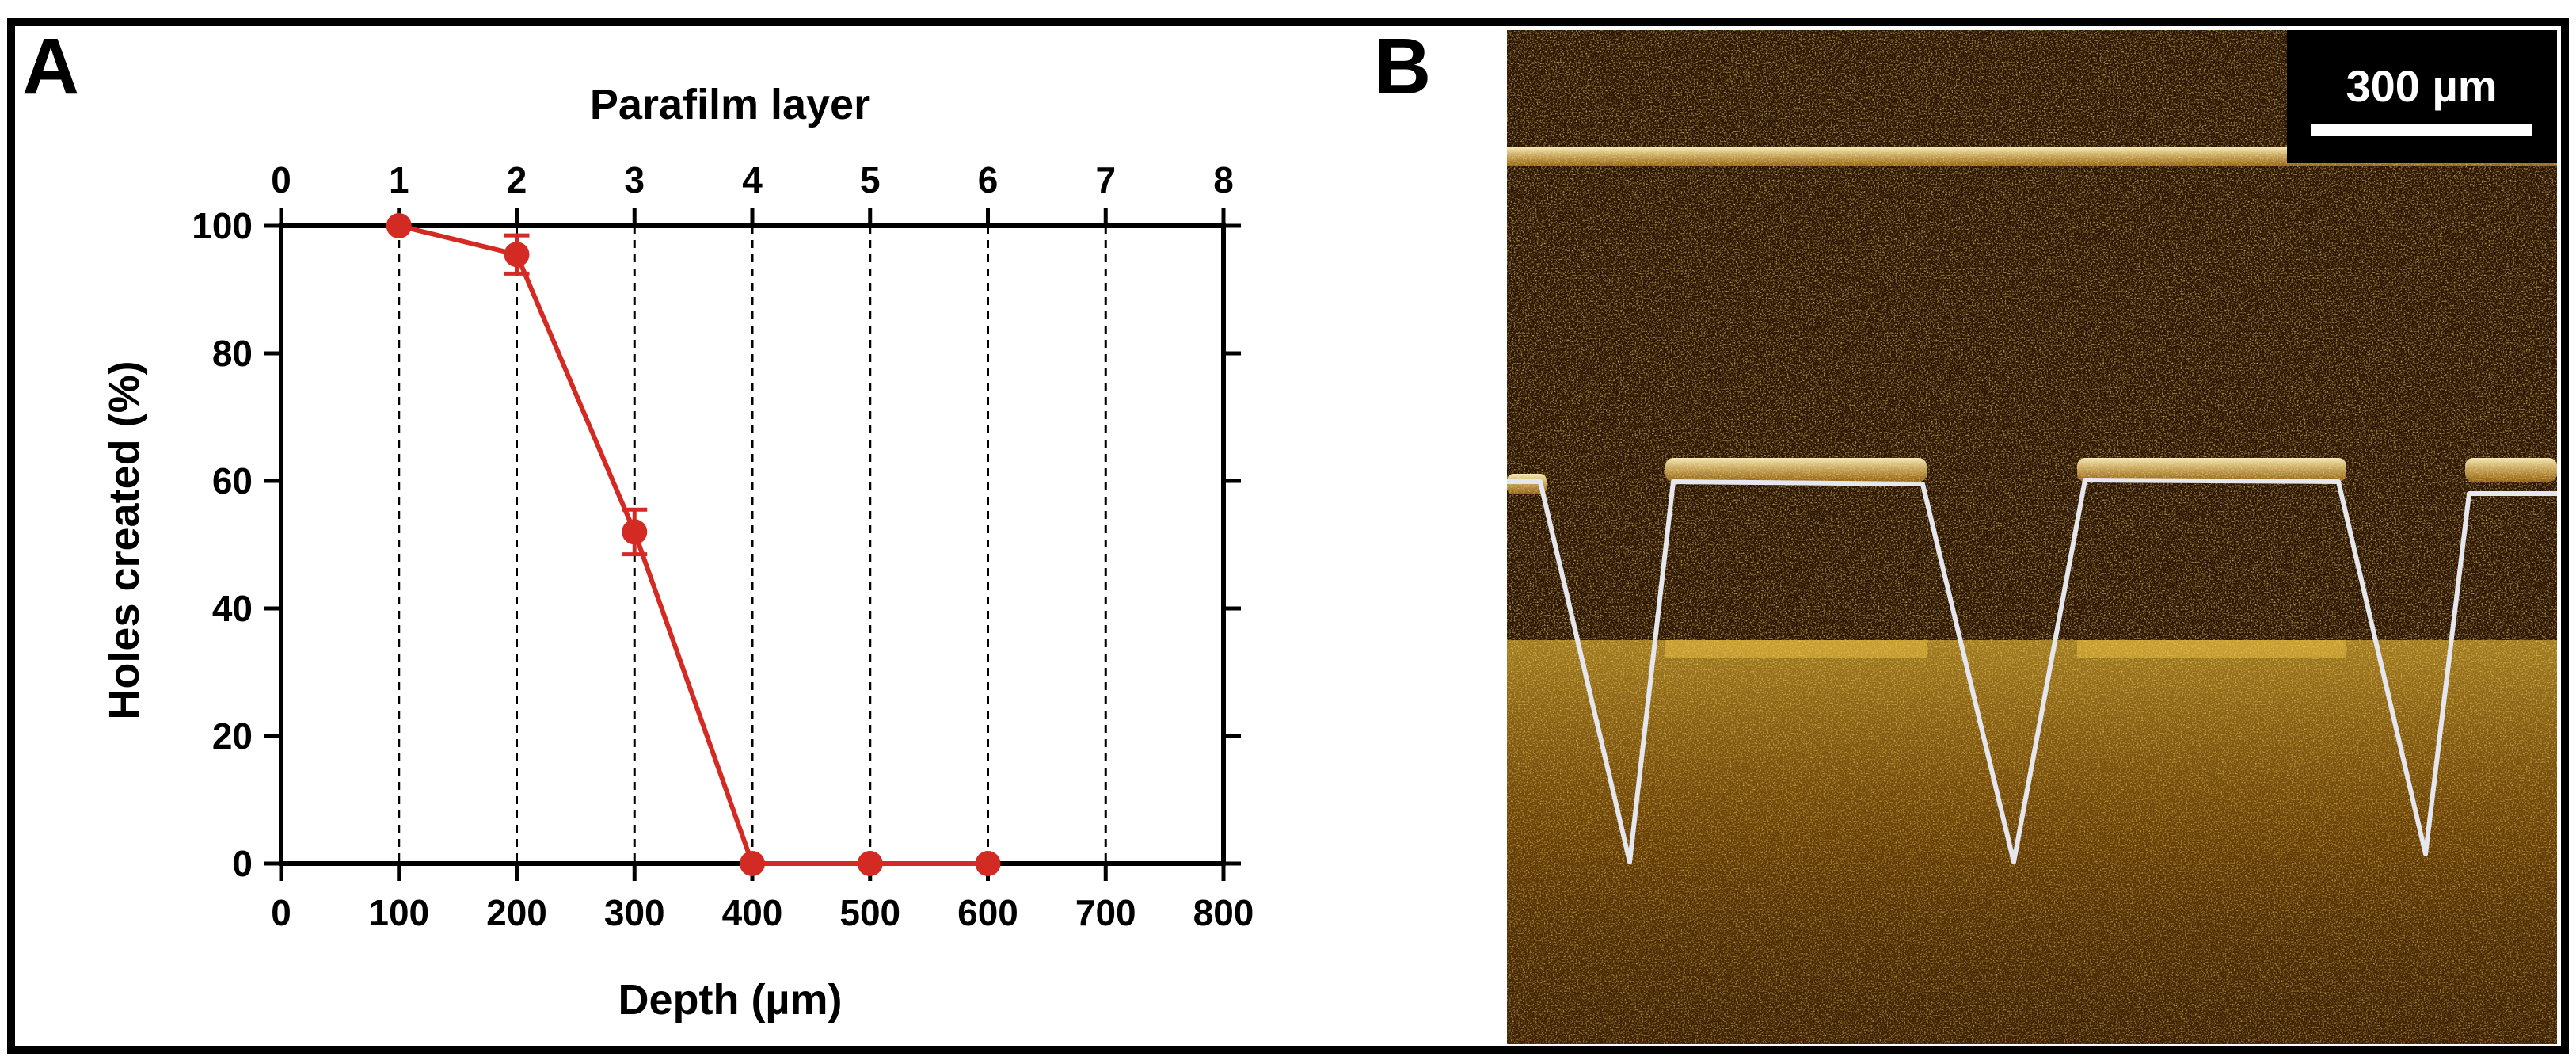  What do you see at coordinates (870, 179) in the screenshot?
I see `x2-tick-label: 5` at bounding box center [870, 179].